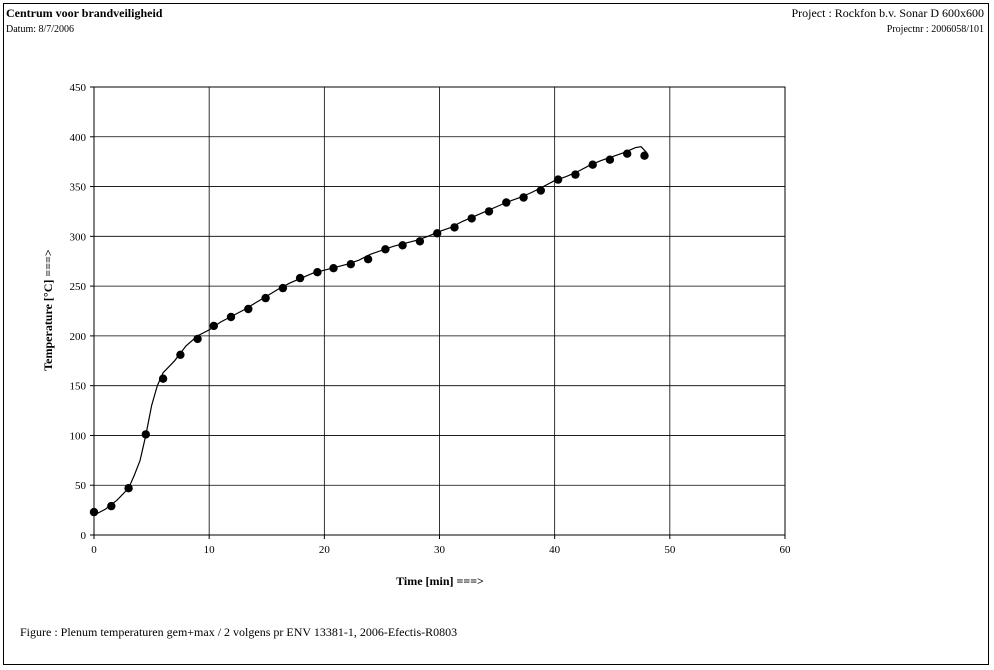 The height and width of the screenshot is (670, 994). What do you see at coordinates (78, 287) in the screenshot?
I see `y-tick-label: 250` at bounding box center [78, 287].